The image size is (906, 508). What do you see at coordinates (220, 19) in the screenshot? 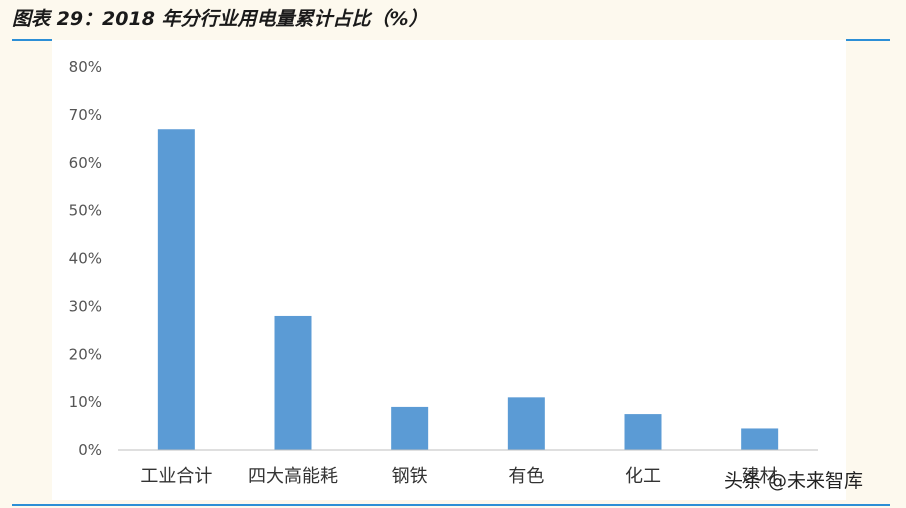
I see `chart-title: 图表 29：2018 年分行业用电量累计占比（%）` at bounding box center [220, 19].